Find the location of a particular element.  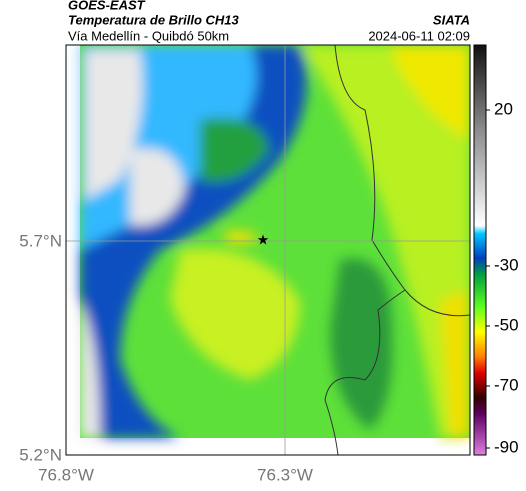

colorbar-ticks: 20 -30 -50 -70 -90 is located at coordinates (502, 277).